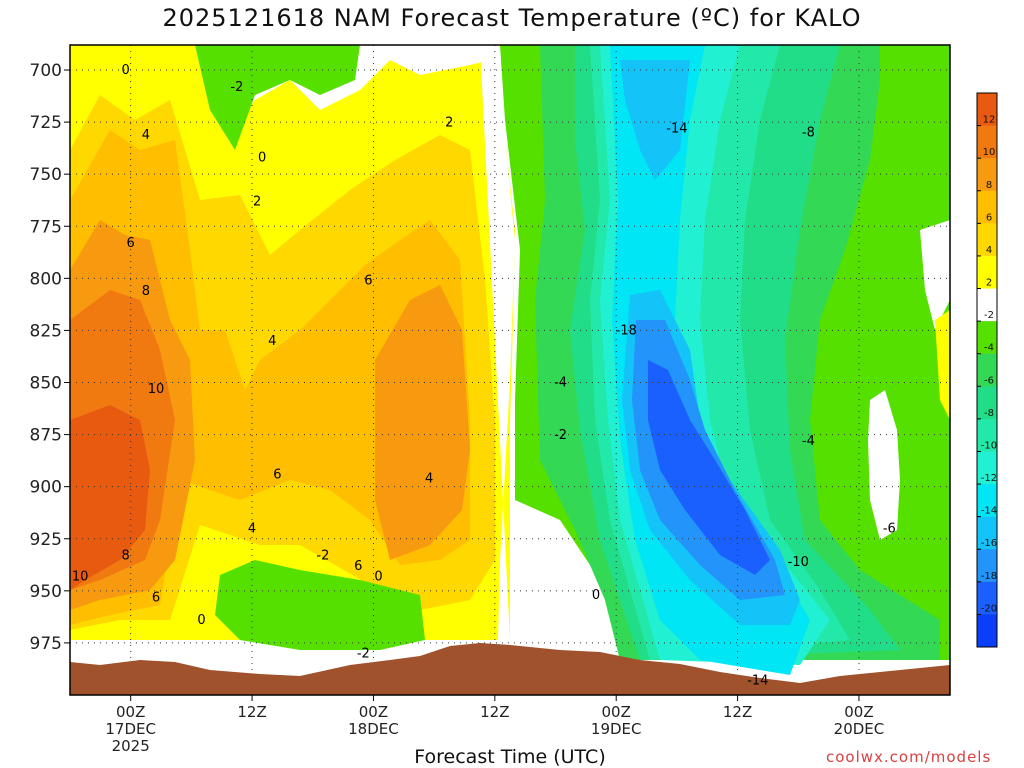  I want to click on x-tick-label: 18DEC, so click(373, 729).